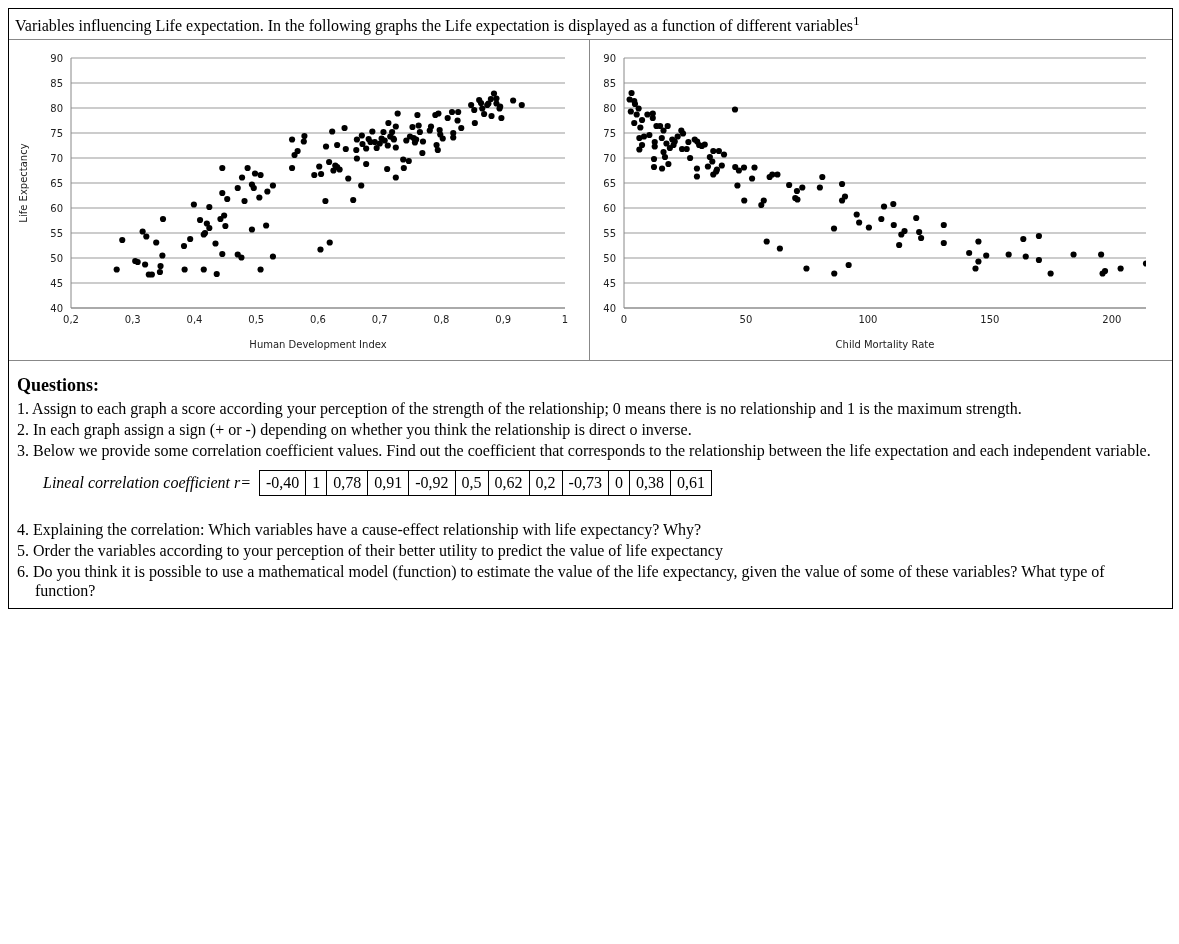  I want to click on text: 5. Order the variables according to your perception of their better utility to predict the value of life expectancy, so click(370, 550).